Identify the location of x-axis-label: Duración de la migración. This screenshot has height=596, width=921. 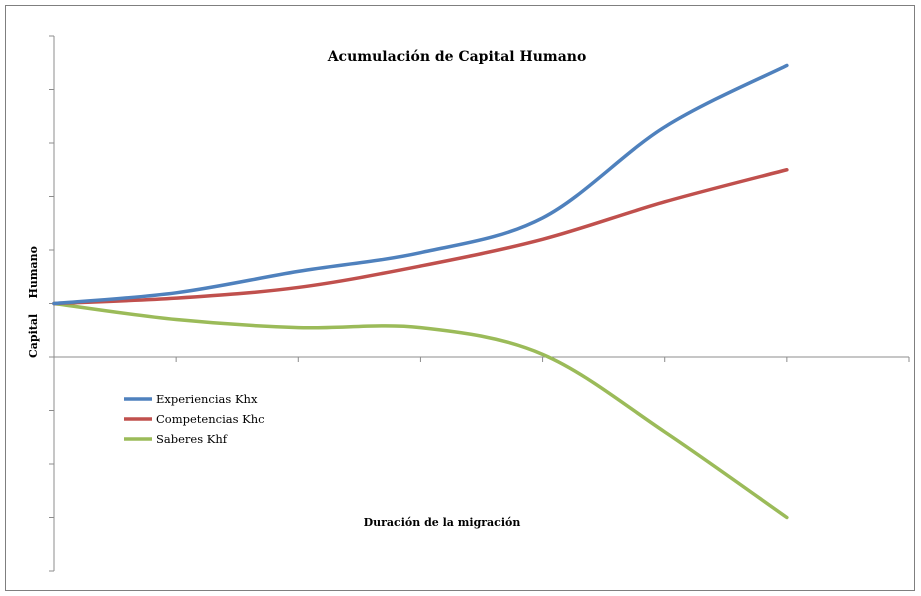
(442, 522).